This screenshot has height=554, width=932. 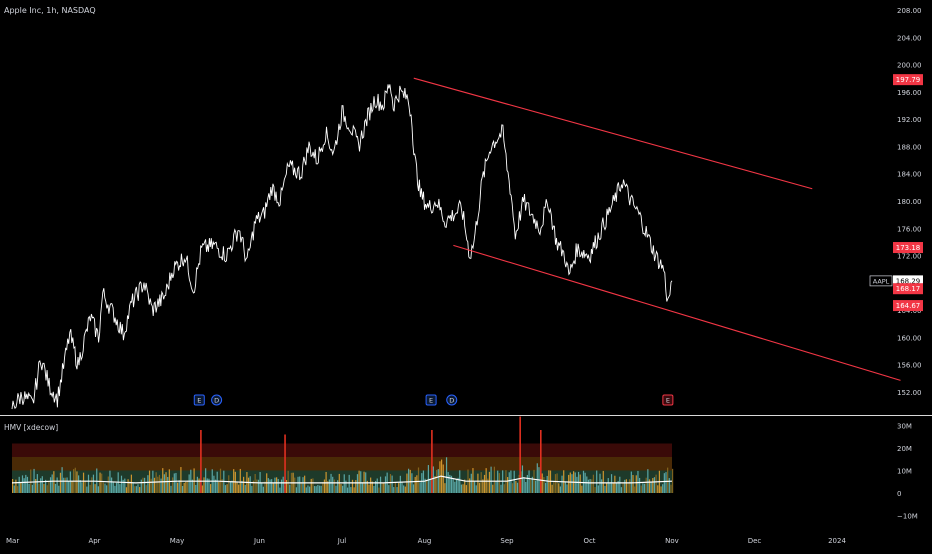 I want to click on price-tick-label: 192.00, so click(x=909, y=120).